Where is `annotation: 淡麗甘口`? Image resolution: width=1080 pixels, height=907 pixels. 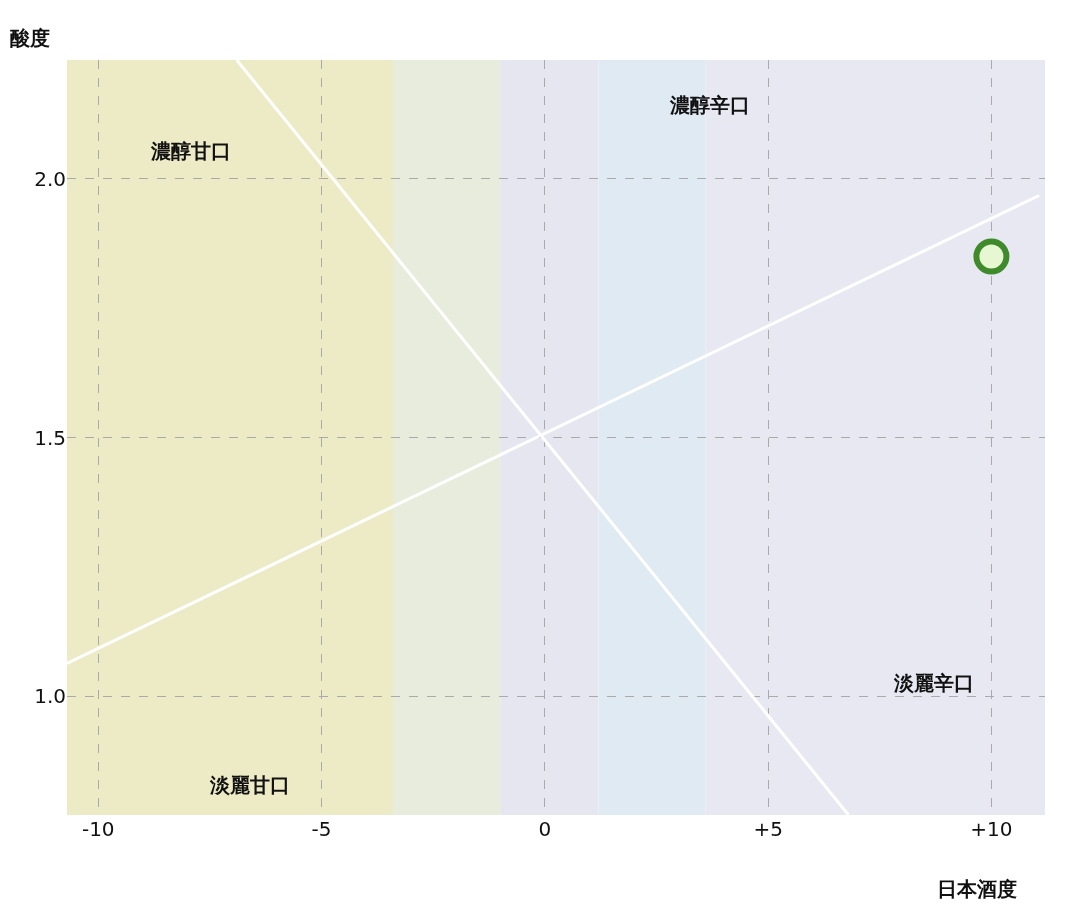
annotation: 淡麗甘口 is located at coordinates (249, 785).